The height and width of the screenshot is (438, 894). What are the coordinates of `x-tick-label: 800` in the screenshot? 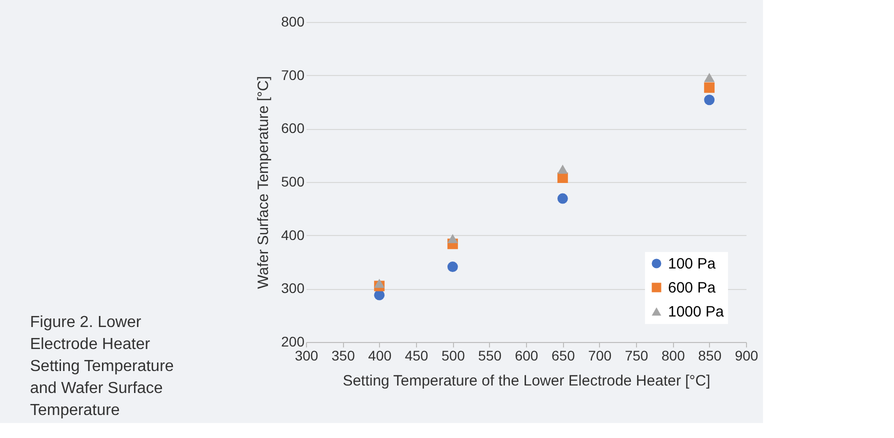 It's located at (673, 356).